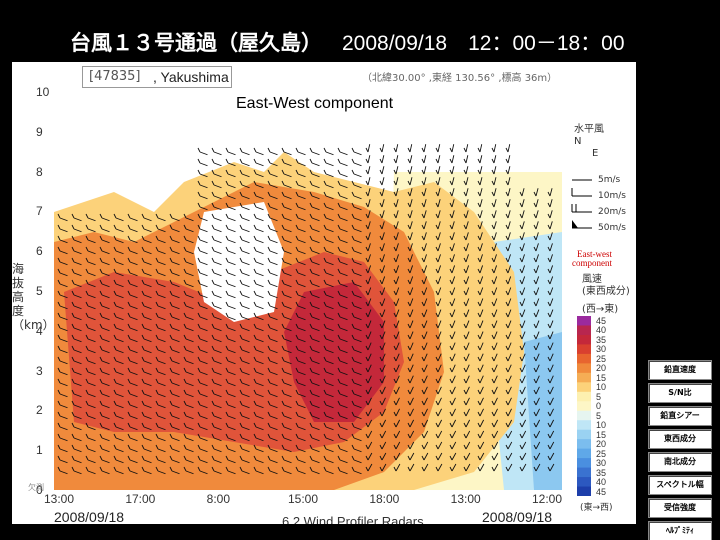 The image size is (720, 540). Describe the element at coordinates (584, 434) in the screenshot. I see `scale-swatch` at that location.